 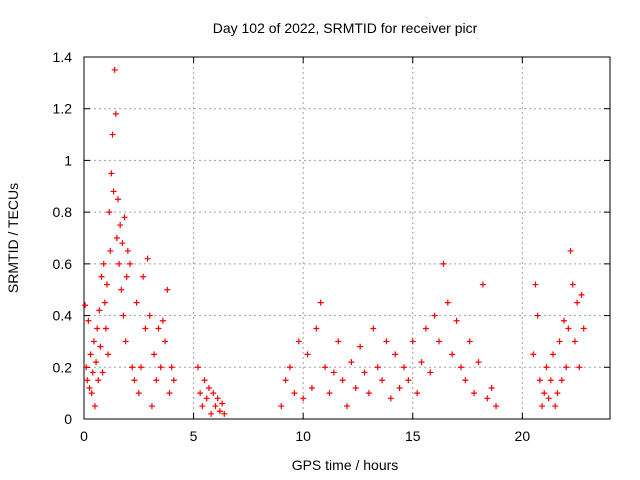 I want to click on x-tick-label: 0, so click(x=84, y=436).